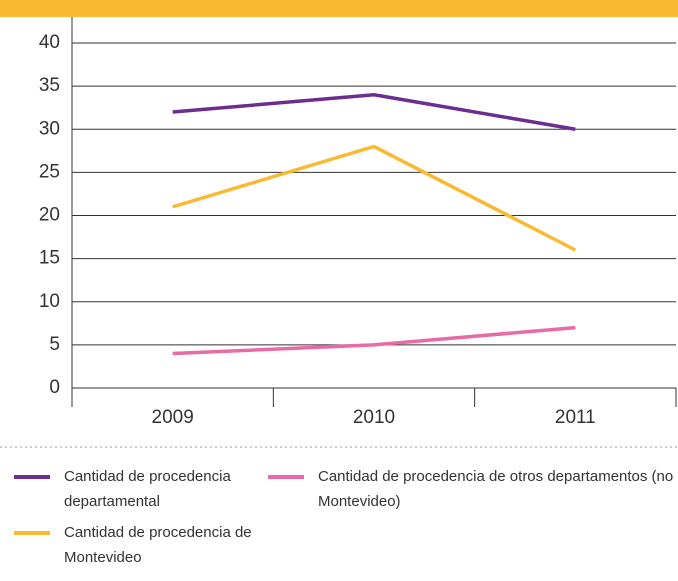  I want to click on y-tick-label: 35, so click(49, 85).